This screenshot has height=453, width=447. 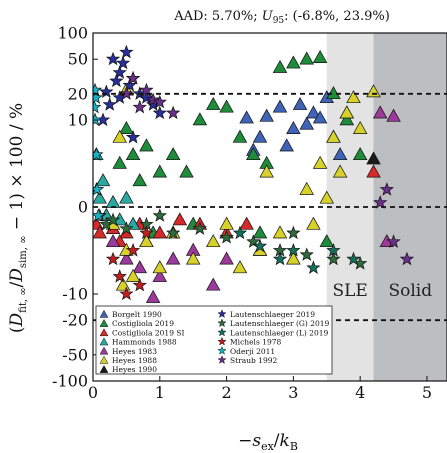 What do you see at coordinates (222, 359) in the screenshot?
I see `legend-marker-straub-1992` at bounding box center [222, 359].